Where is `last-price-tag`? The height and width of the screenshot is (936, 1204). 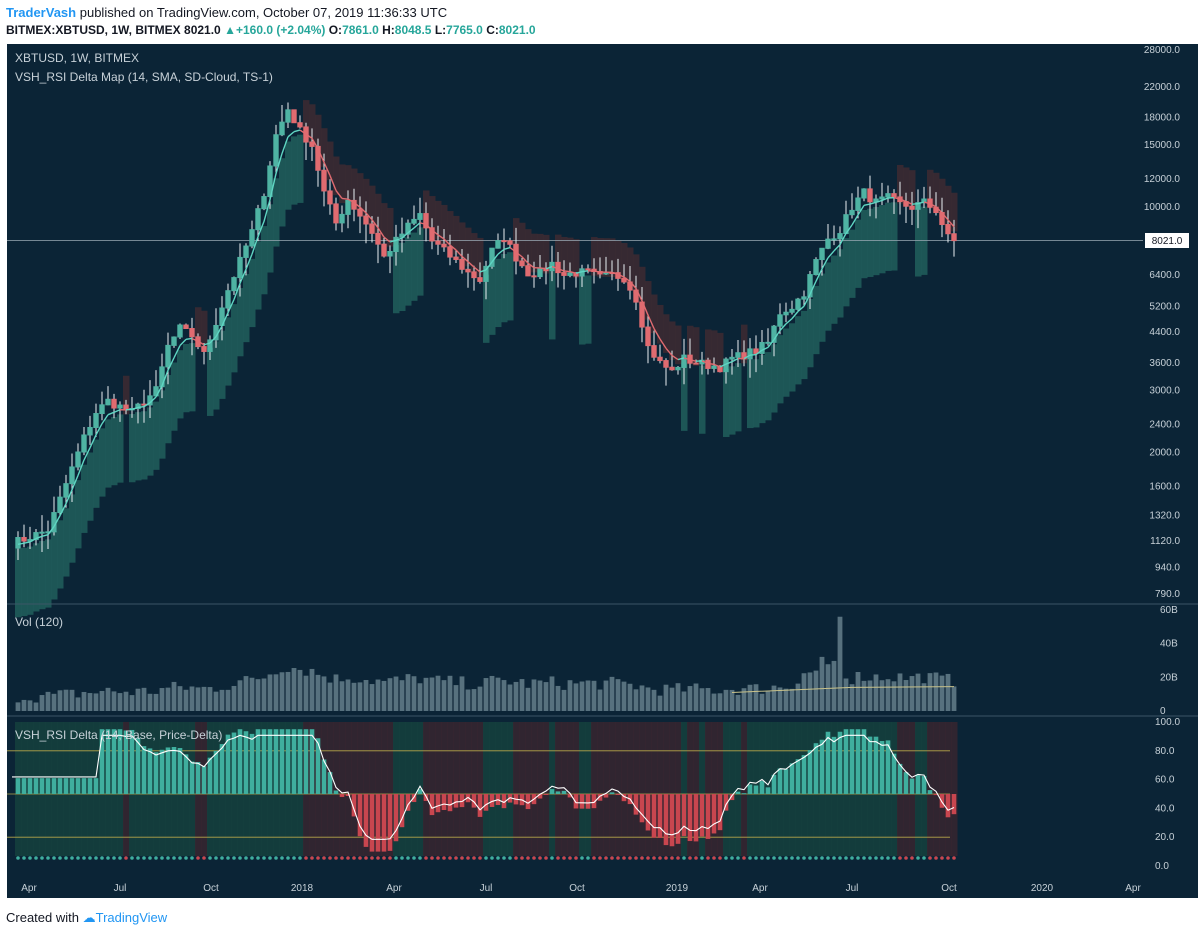
last-price-tag is located at coordinates (1167, 240).